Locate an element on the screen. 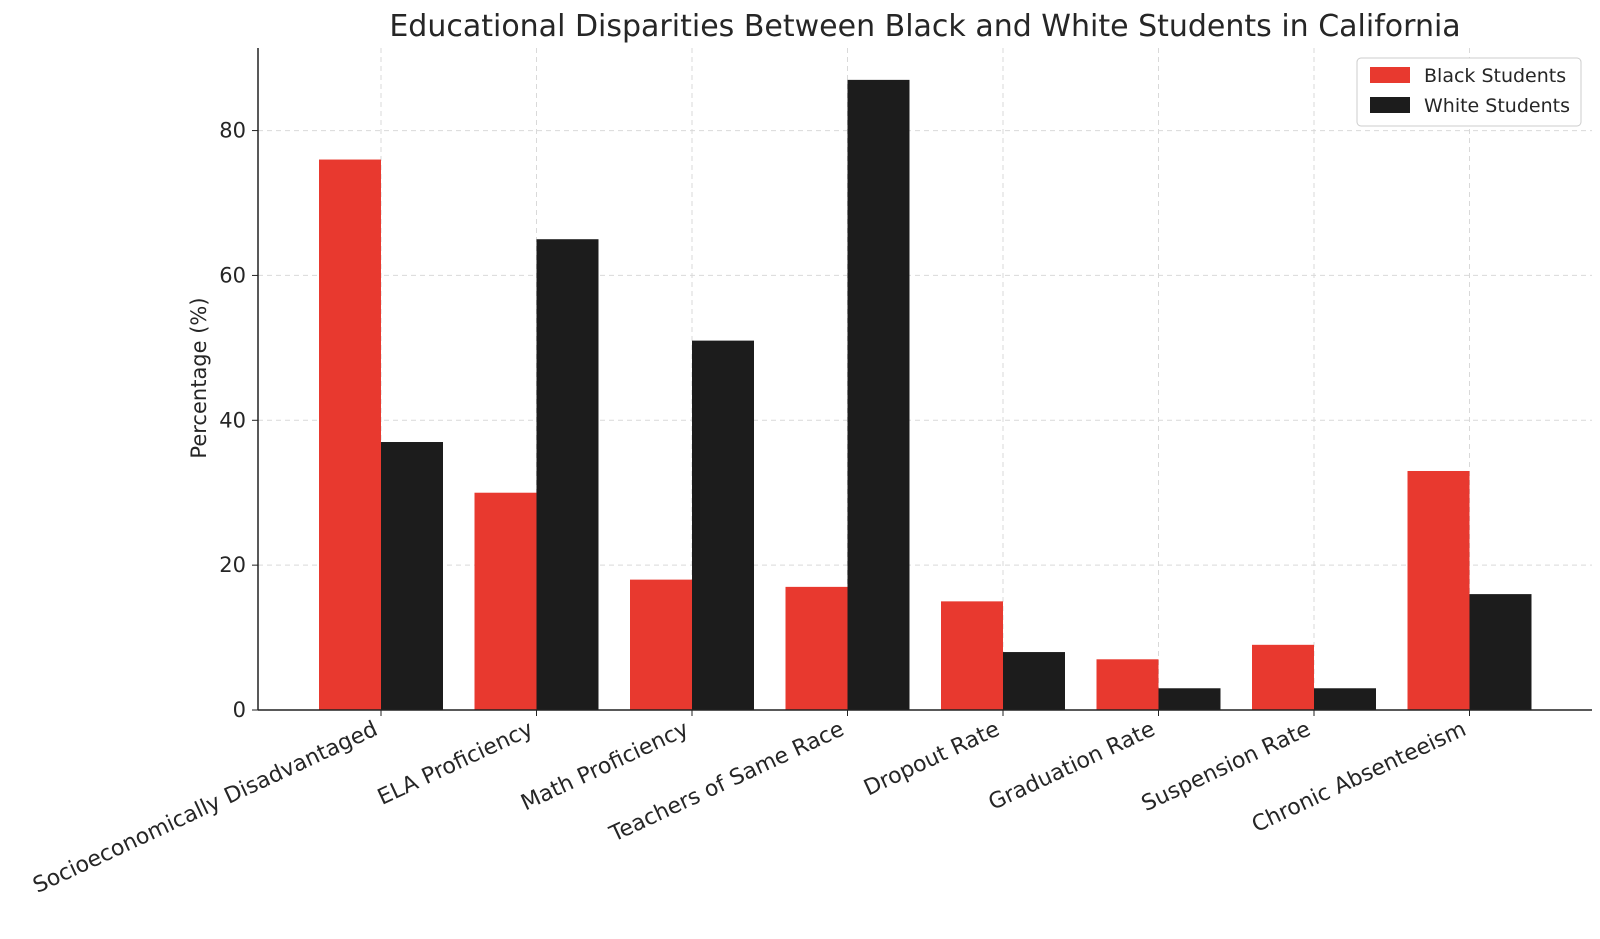 This screenshot has width=1600, height=939. legend-label: White Students is located at coordinates (1497, 106).